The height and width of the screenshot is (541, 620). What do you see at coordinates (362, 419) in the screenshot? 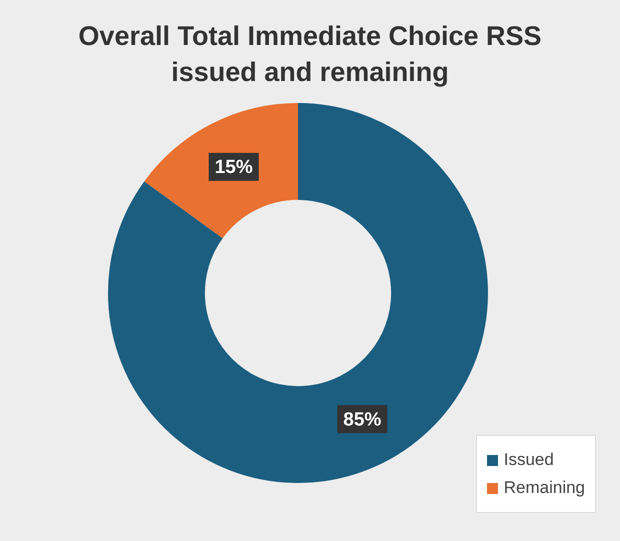
I see `data-label: 85%` at bounding box center [362, 419].